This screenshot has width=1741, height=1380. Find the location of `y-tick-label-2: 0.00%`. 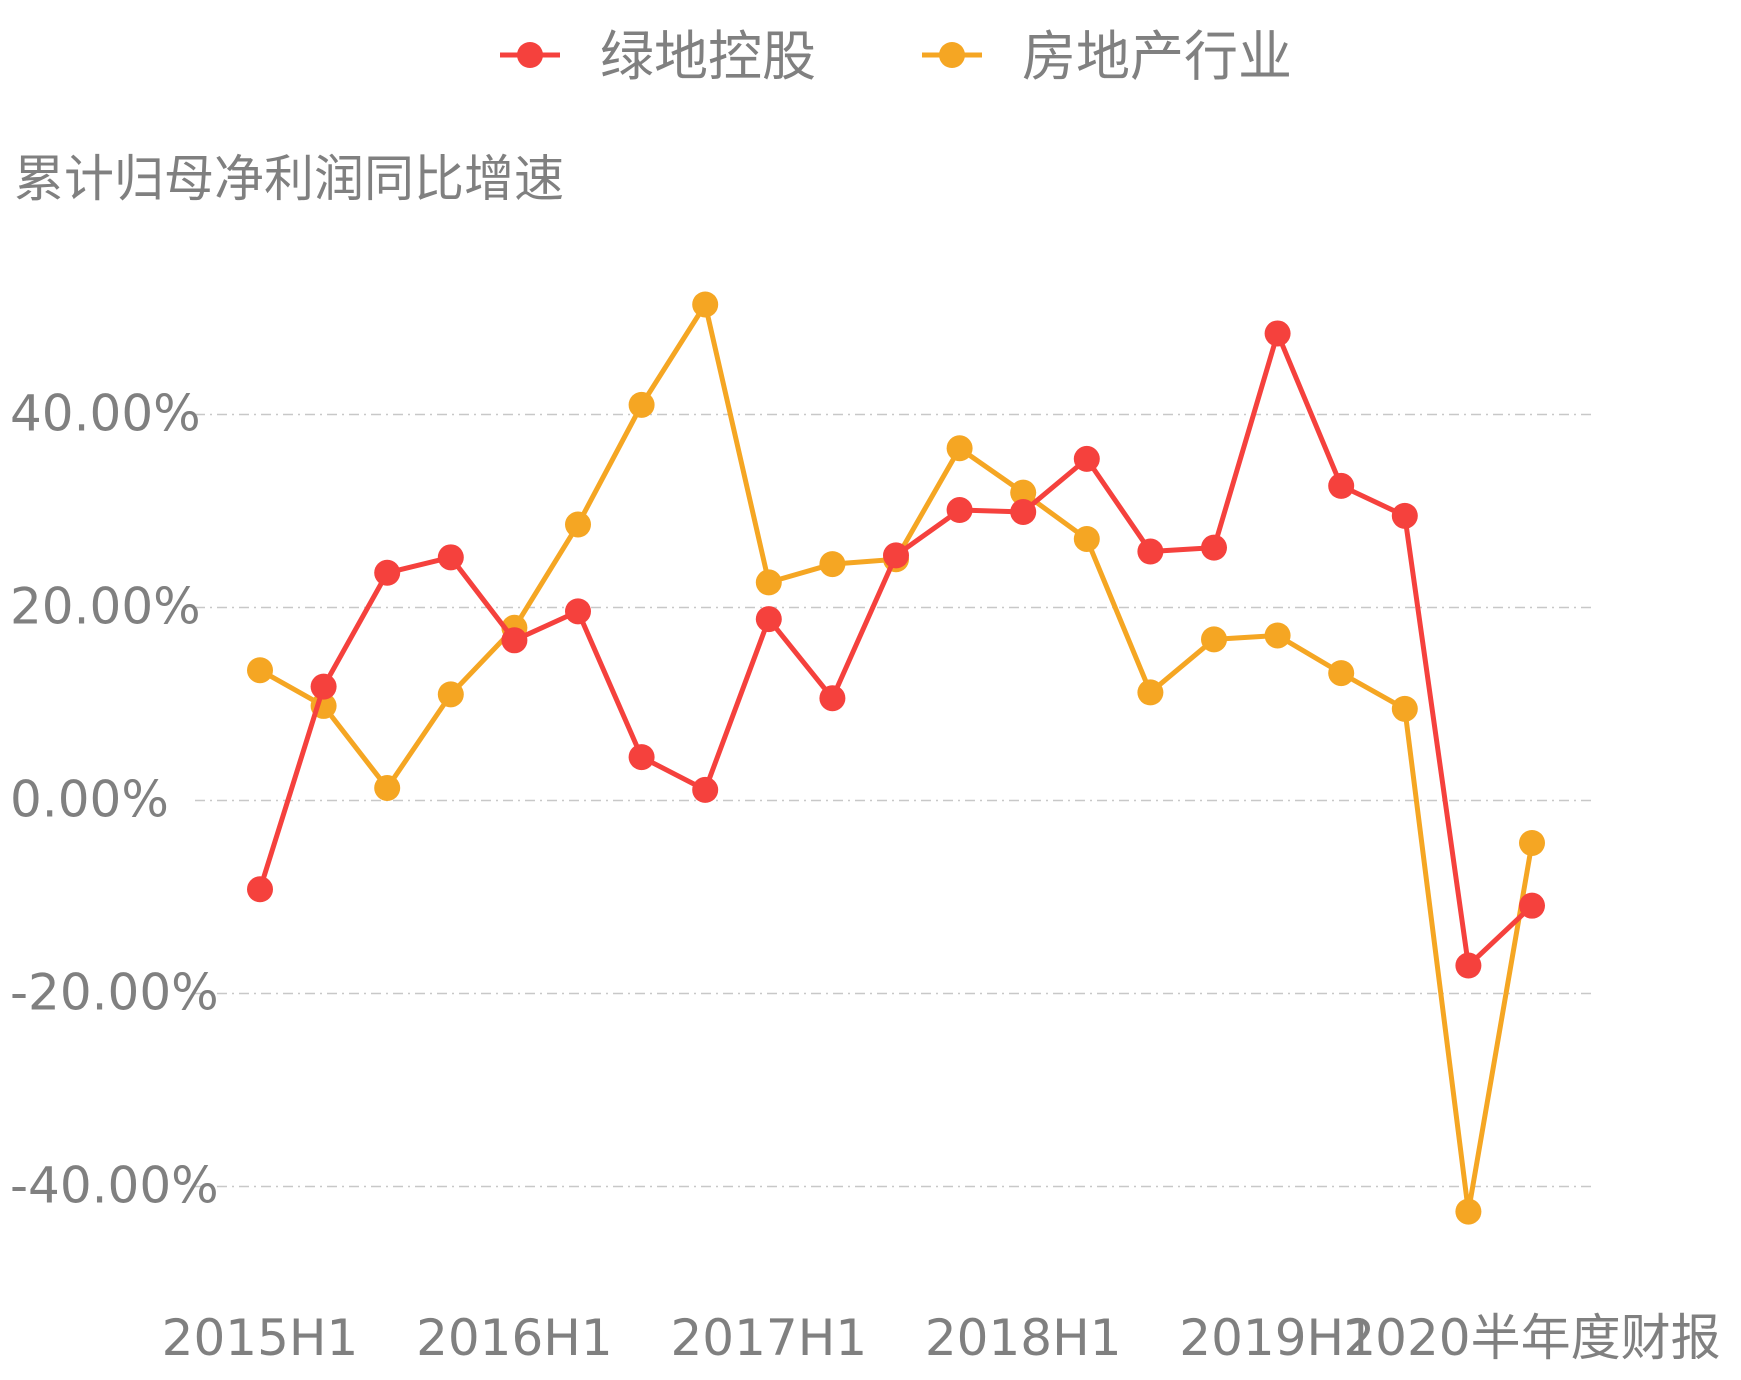

y-tick-label-2: 0.00% is located at coordinates (89, 800).